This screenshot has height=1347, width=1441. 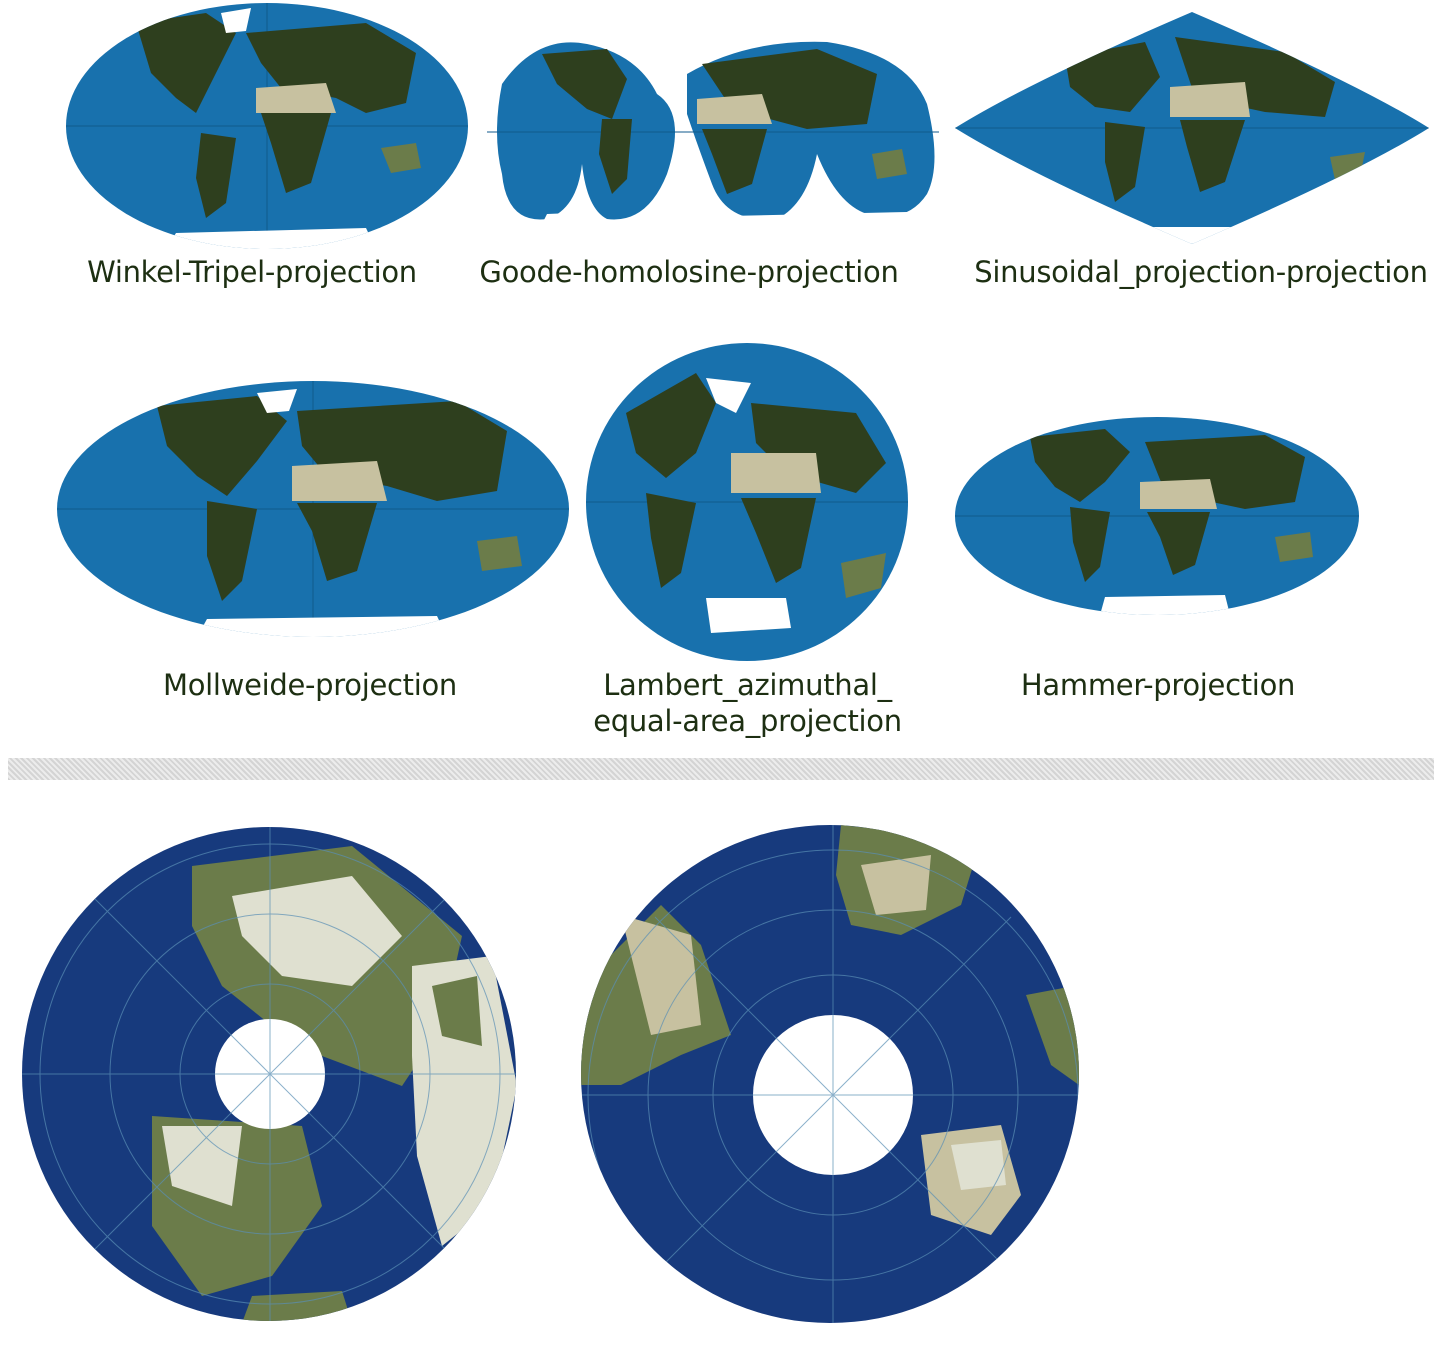 What do you see at coordinates (269, 1074) in the screenshot?
I see `north-polar-globe-icon` at bounding box center [269, 1074].